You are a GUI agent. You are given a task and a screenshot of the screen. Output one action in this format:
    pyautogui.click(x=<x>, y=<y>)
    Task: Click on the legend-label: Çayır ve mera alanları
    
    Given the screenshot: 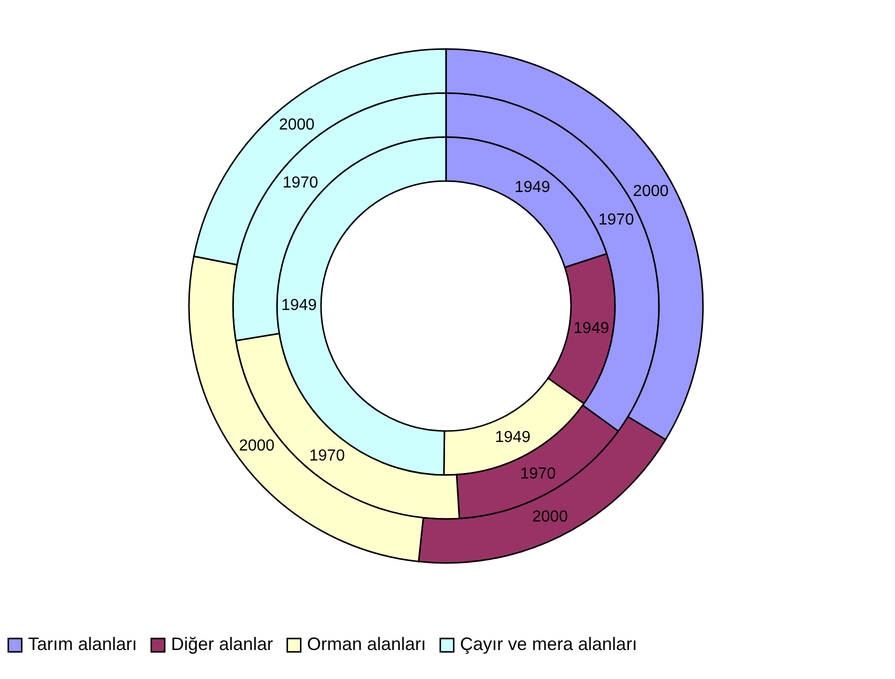 What is the action you would take?
    pyautogui.click(x=549, y=644)
    